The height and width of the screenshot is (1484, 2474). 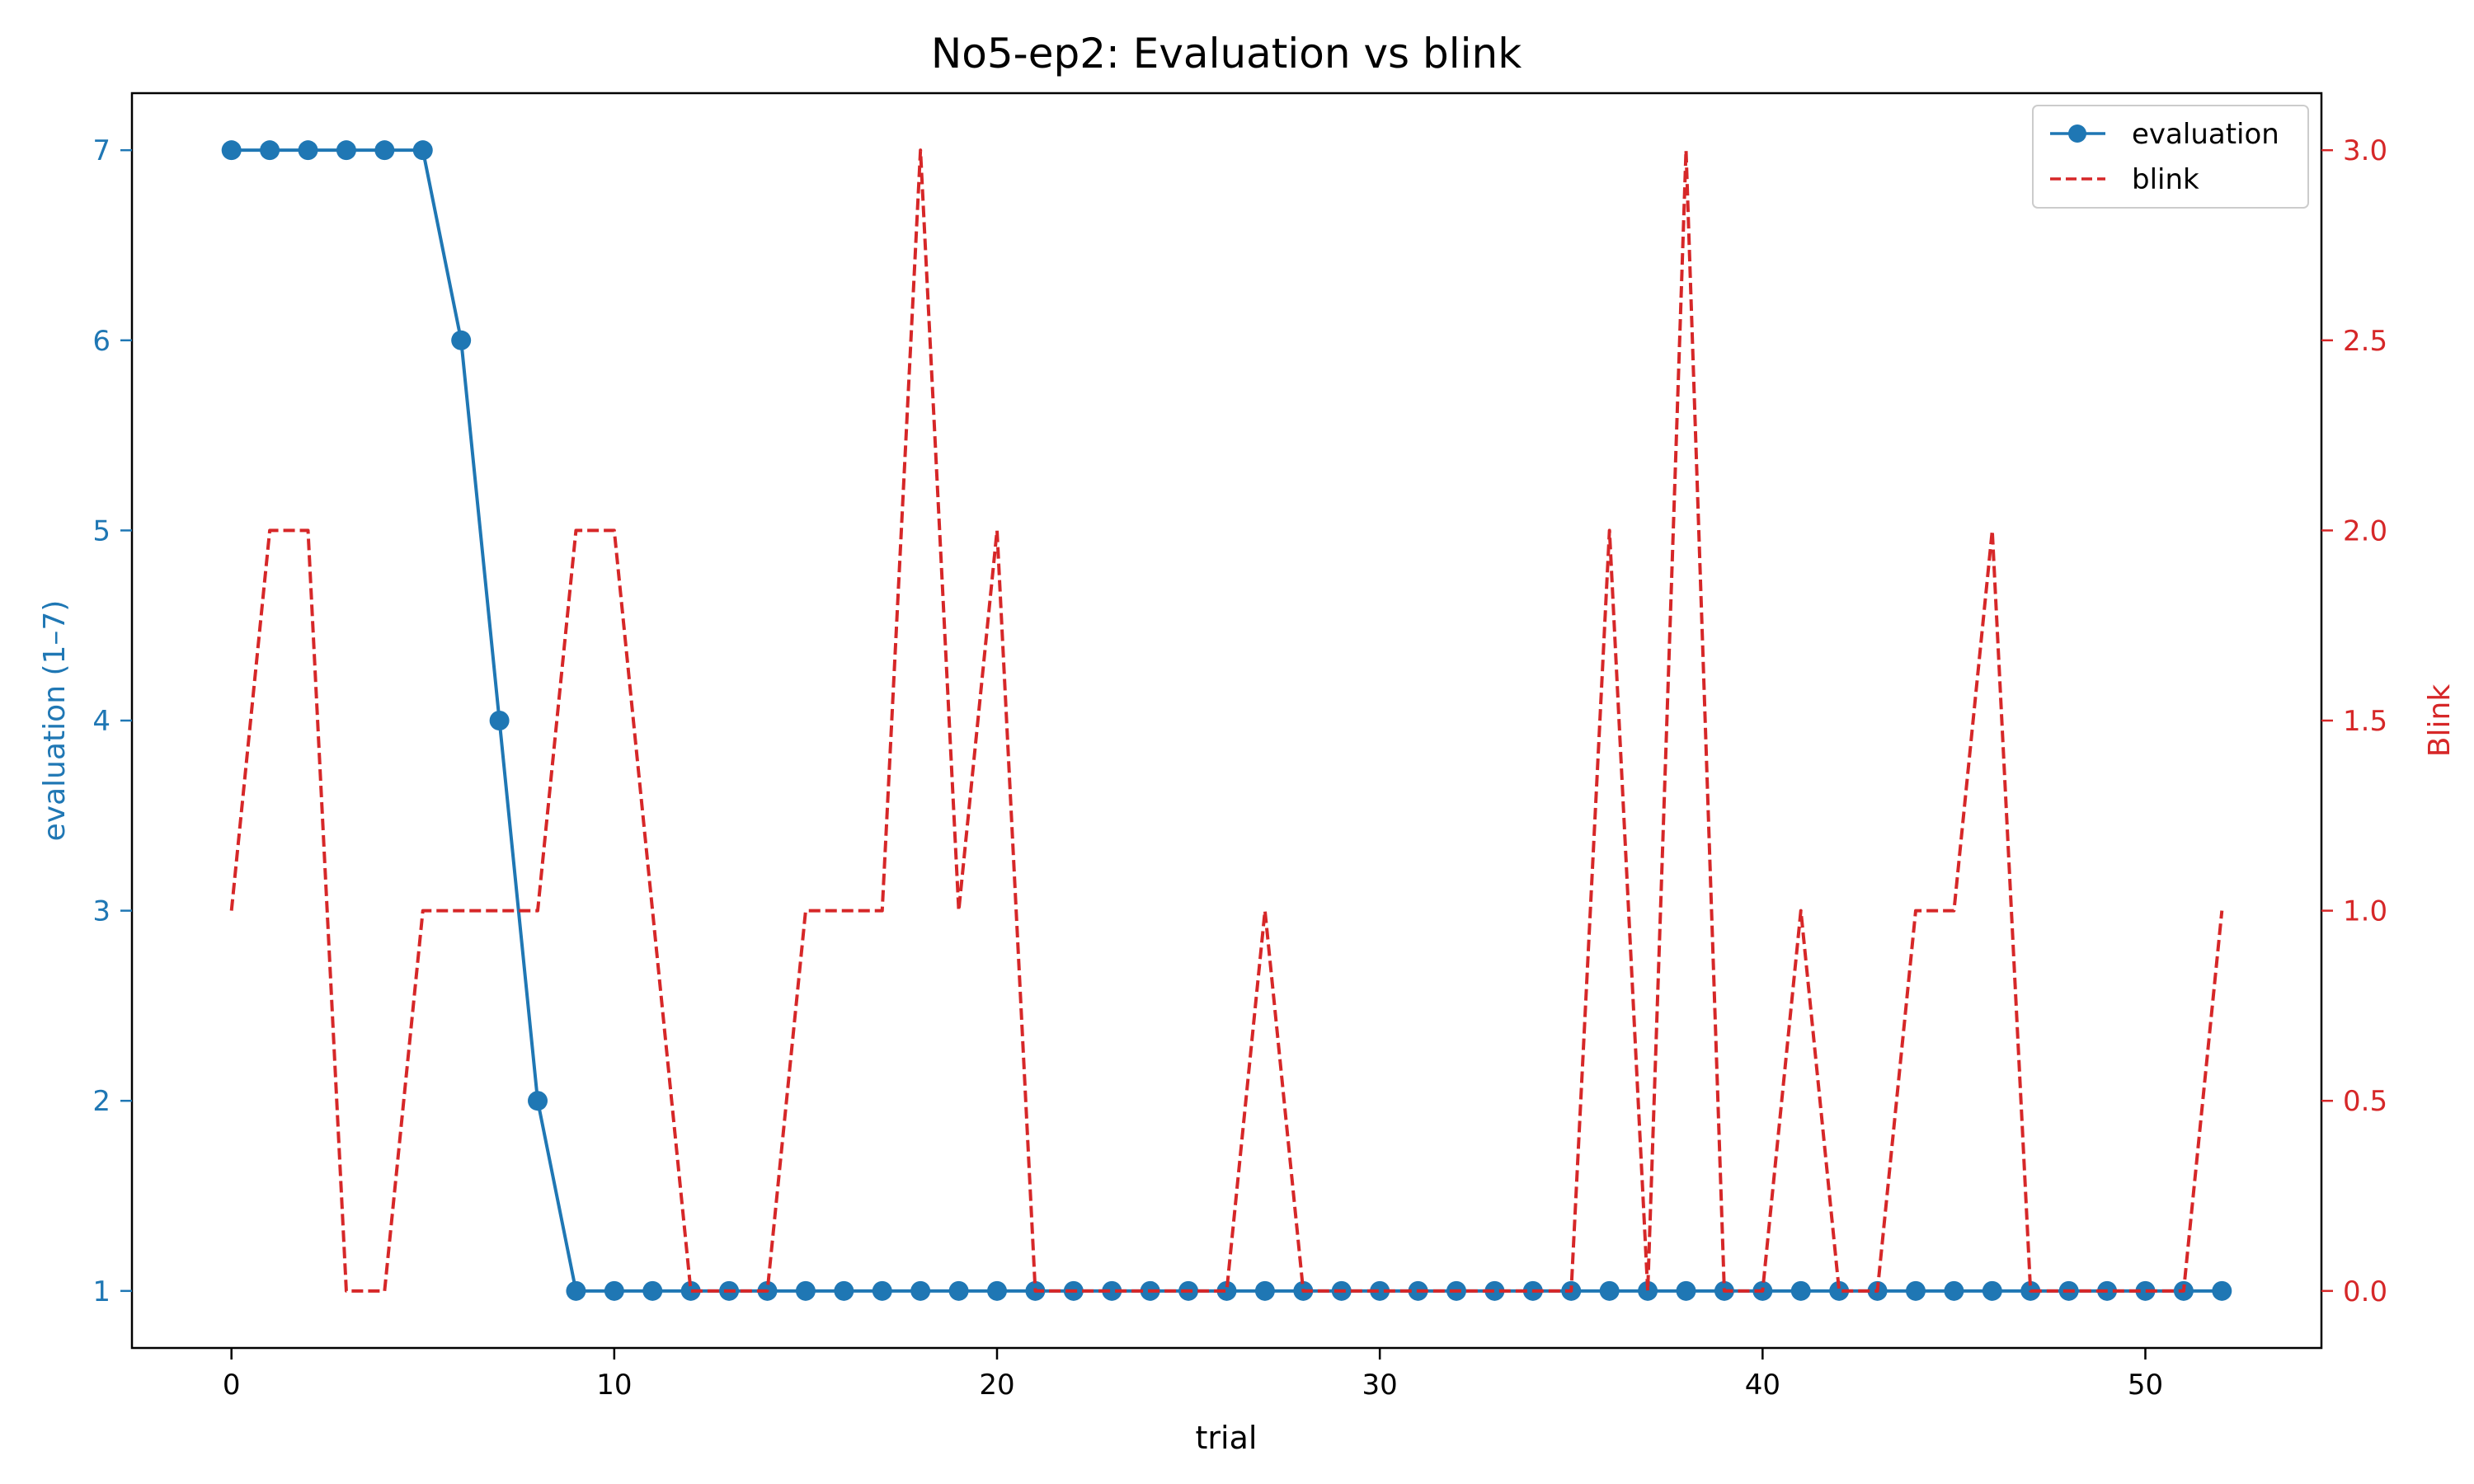 What do you see at coordinates (2365, 530) in the screenshot?
I see `right-y-tick-label: 2.0` at bounding box center [2365, 530].